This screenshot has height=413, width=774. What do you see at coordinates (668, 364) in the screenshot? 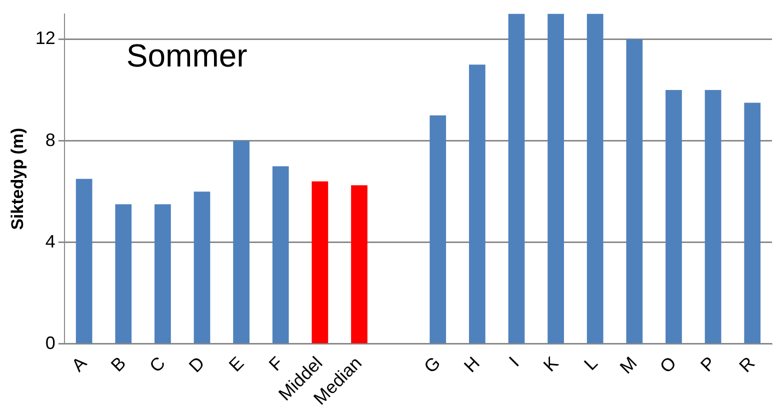
I see `x-tick-label: O` at bounding box center [668, 364].